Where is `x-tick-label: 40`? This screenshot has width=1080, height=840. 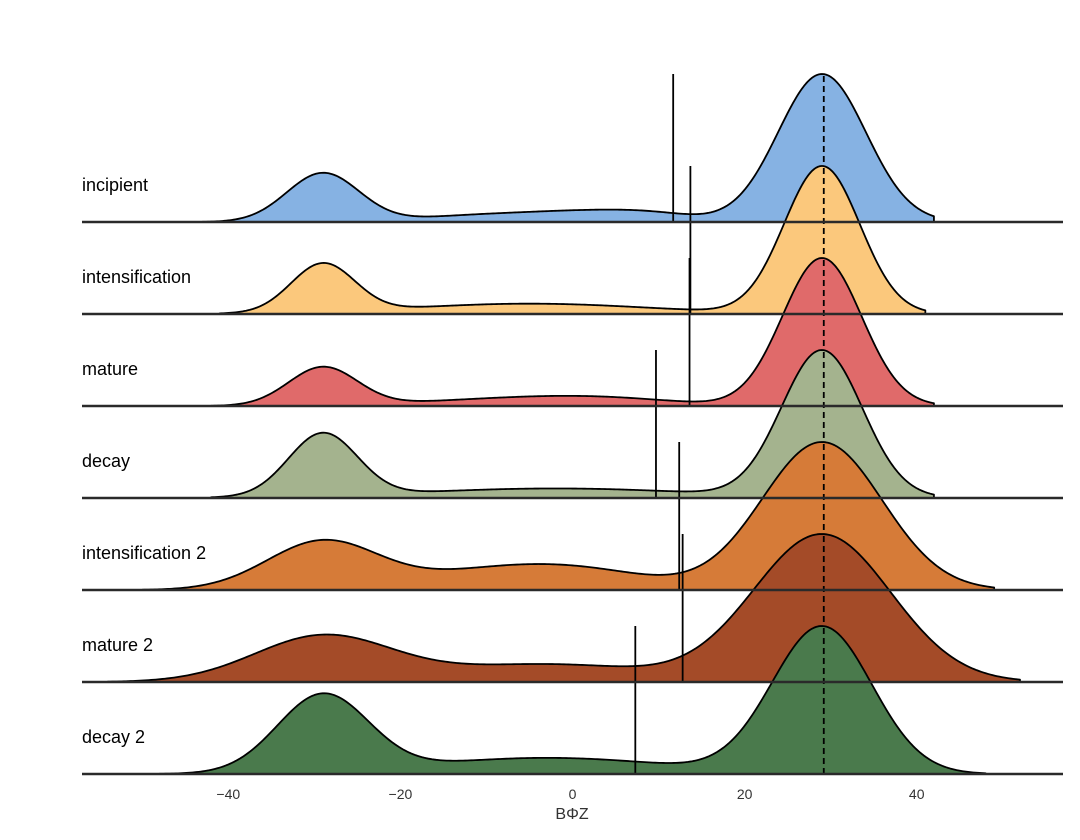
x-tick-label: 40 is located at coordinates (917, 794).